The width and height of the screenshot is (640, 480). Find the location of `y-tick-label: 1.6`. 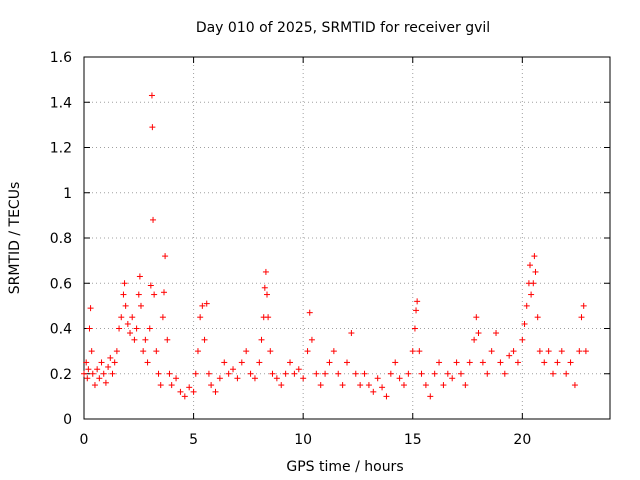

y-tick-label: 1.6 is located at coordinates (61, 58).